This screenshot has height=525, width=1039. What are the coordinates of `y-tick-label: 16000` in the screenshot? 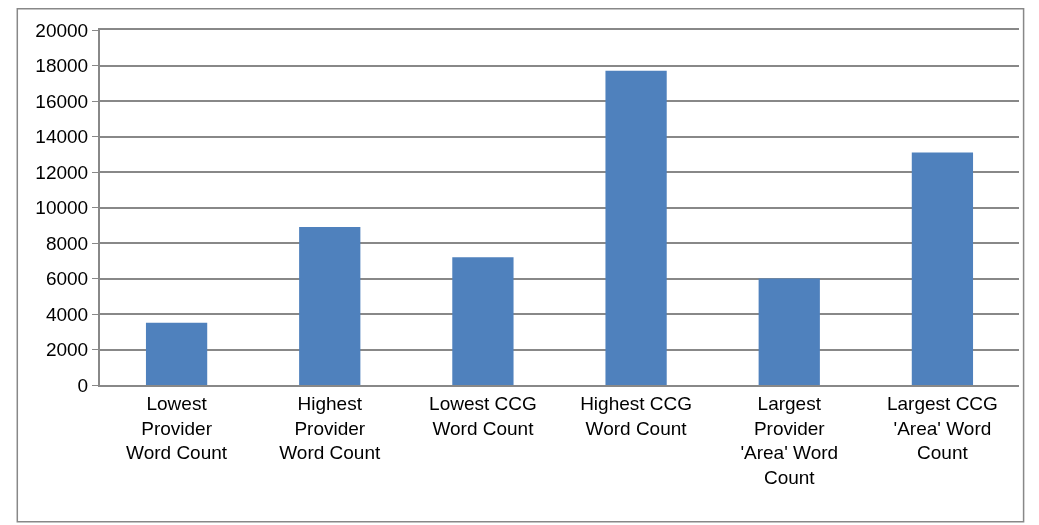 It's located at (62, 101).